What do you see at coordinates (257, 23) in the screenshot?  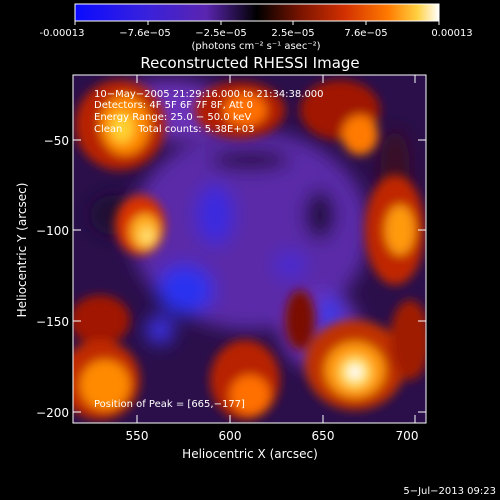 I see `colorbar-ticks` at bounding box center [257, 23].